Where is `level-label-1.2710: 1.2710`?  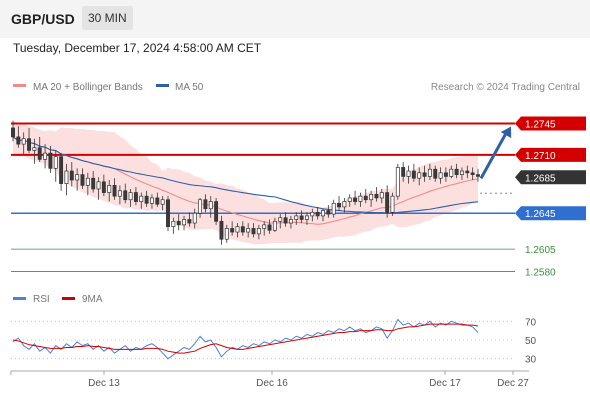
level-label-1.2710: 1.2710 is located at coordinates (540, 156).